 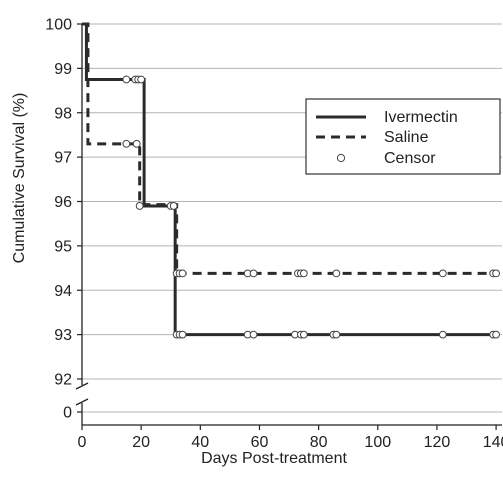 I want to click on y-tick-label-98: 98, so click(x=63, y=113).